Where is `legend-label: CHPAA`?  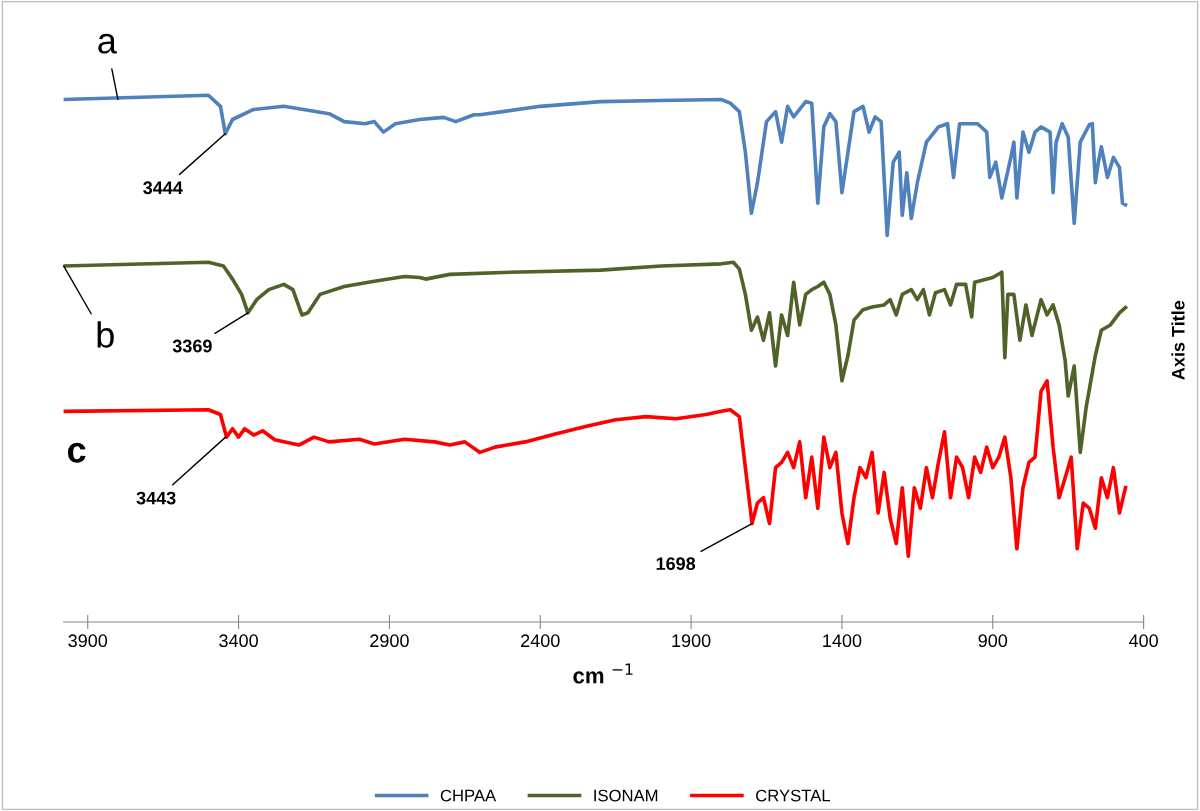 legend-label: CHPAA is located at coordinates (468, 795).